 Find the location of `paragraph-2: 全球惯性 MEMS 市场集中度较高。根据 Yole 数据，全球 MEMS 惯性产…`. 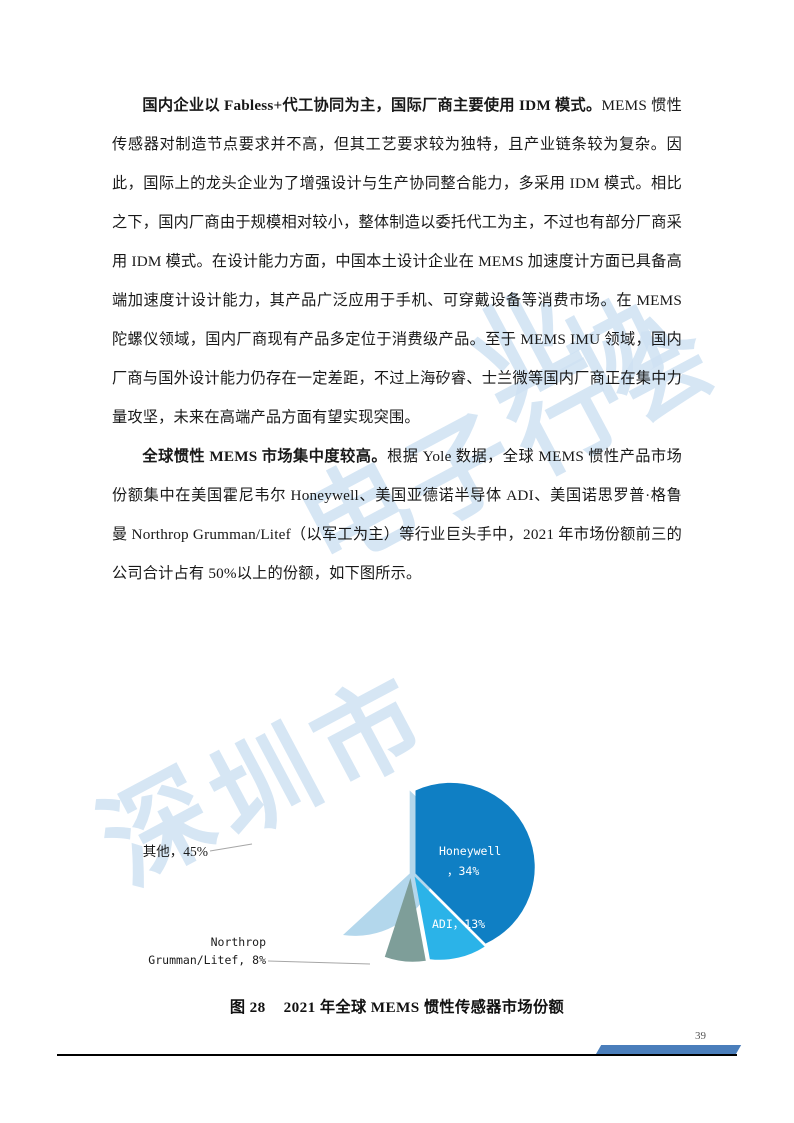

paragraph-2: 全球惯性 MEMS 市场集中度较高。根据 Yole 数据，全球 MEMS 惯性产… is located at coordinates (397, 515).